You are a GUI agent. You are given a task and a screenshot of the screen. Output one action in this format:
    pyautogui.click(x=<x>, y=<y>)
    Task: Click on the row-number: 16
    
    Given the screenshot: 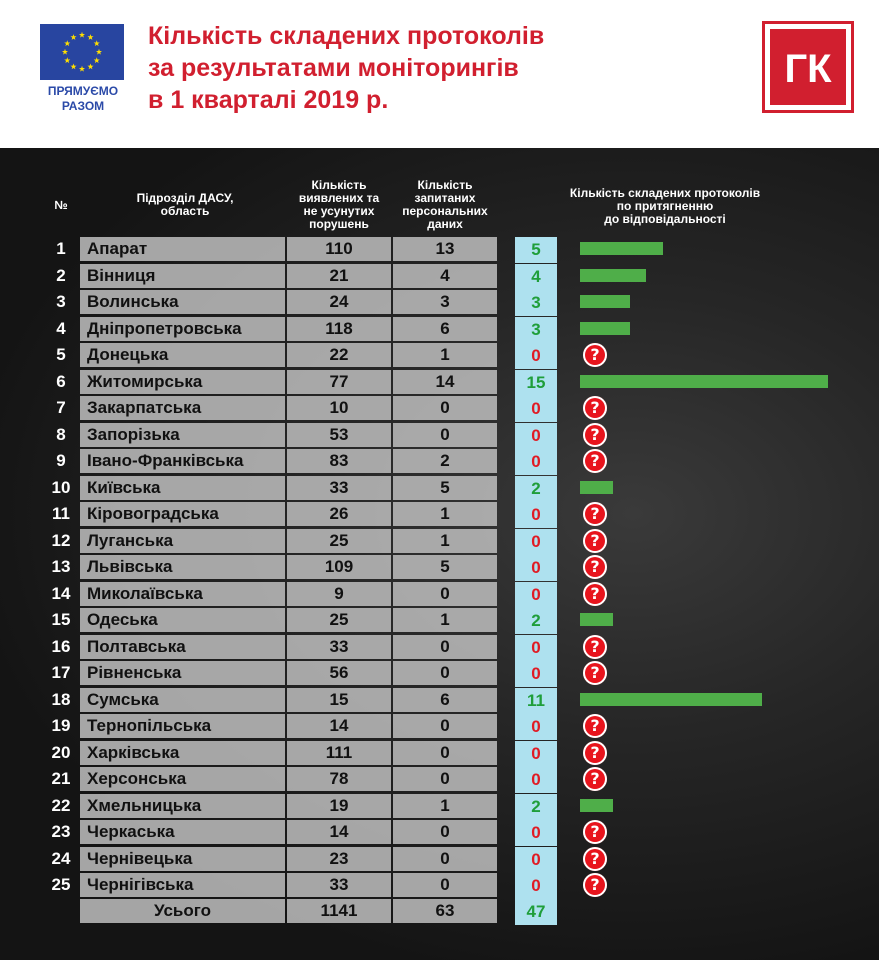 What is the action you would take?
    pyautogui.click(x=61, y=646)
    